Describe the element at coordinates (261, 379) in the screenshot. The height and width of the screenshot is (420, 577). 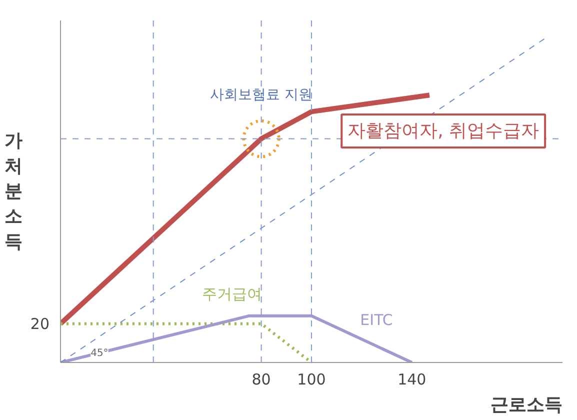
I see `x-tick-label: 80` at that location.